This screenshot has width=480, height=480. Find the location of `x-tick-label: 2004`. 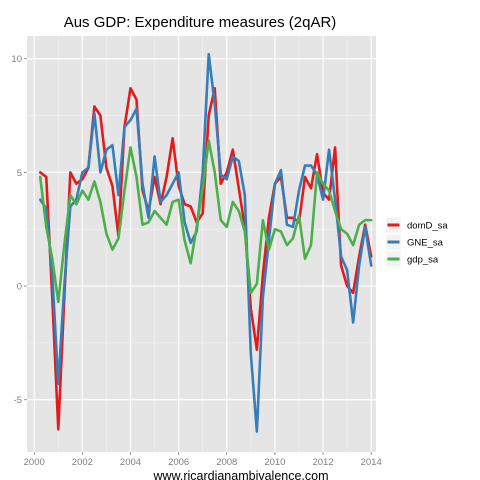

x-tick-label: 2004 is located at coordinates (130, 462).